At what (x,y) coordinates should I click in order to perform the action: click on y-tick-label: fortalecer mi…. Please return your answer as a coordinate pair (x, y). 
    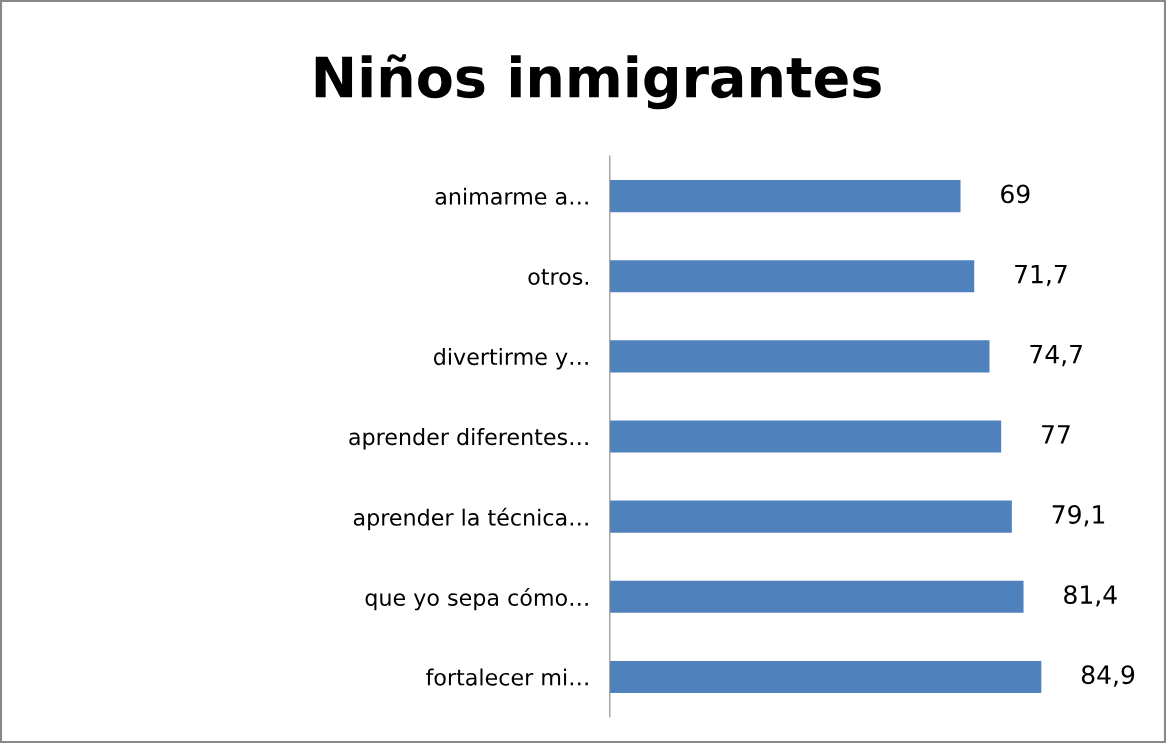
    Looking at the image, I should click on (507, 677).